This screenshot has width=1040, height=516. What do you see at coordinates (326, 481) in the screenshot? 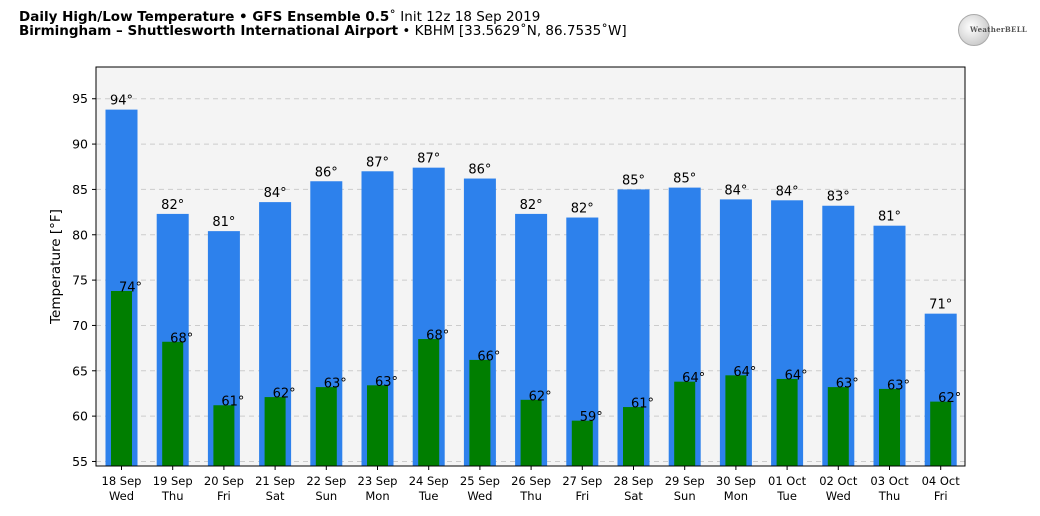
I see `x-tick-label-date: 22 Sep` at bounding box center [326, 481].